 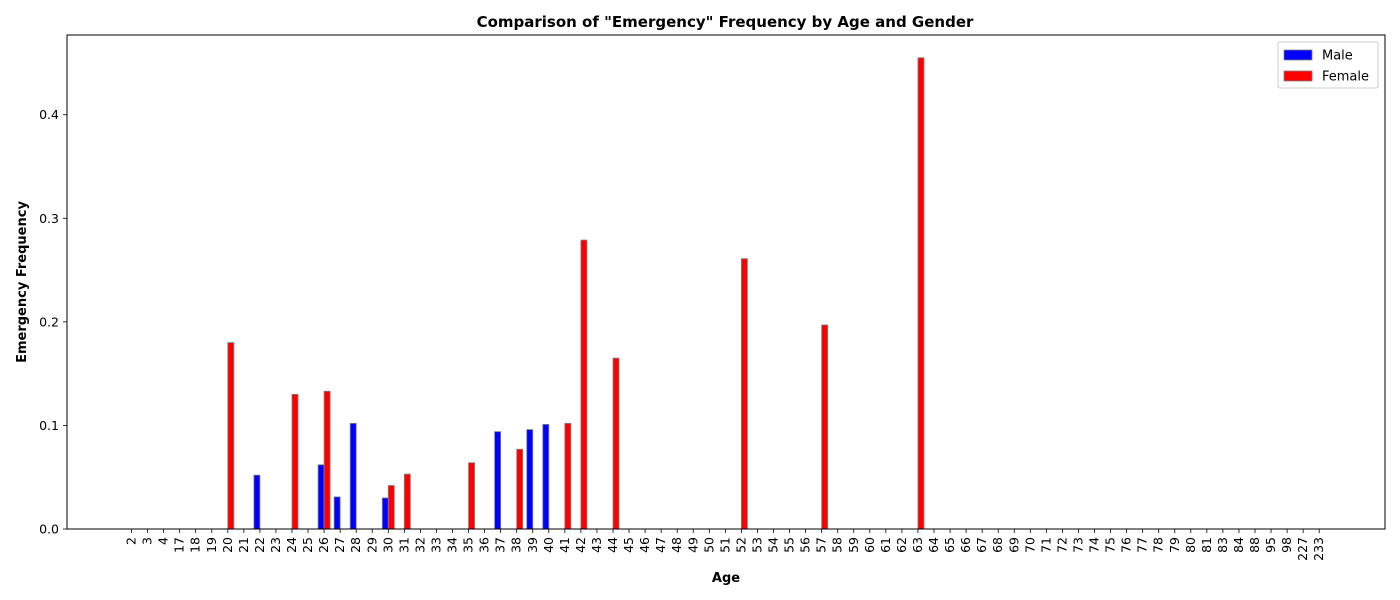 I want to click on x-tick-label-64: 64, so click(x=933, y=545).